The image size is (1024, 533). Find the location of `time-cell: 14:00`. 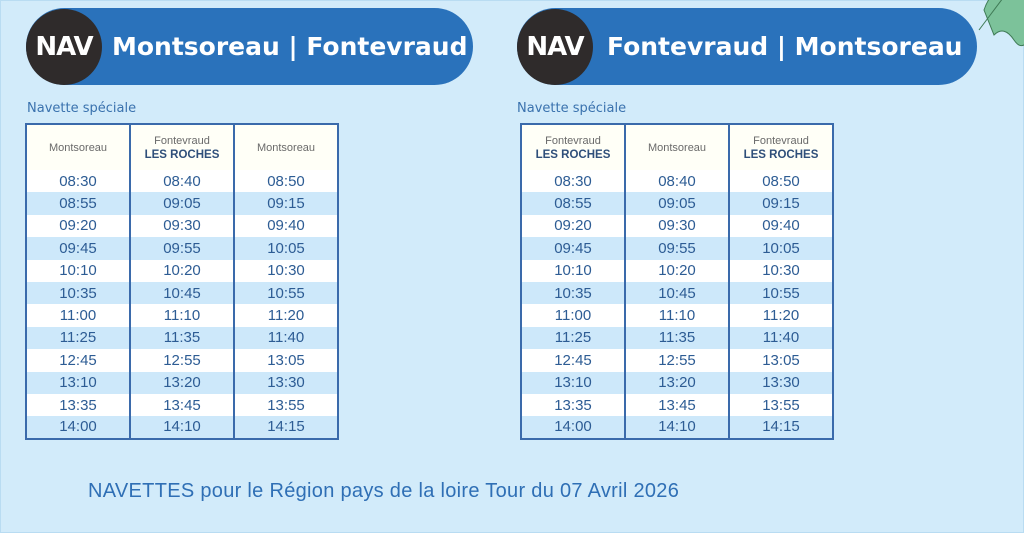

time-cell: 14:00 is located at coordinates (573, 427).